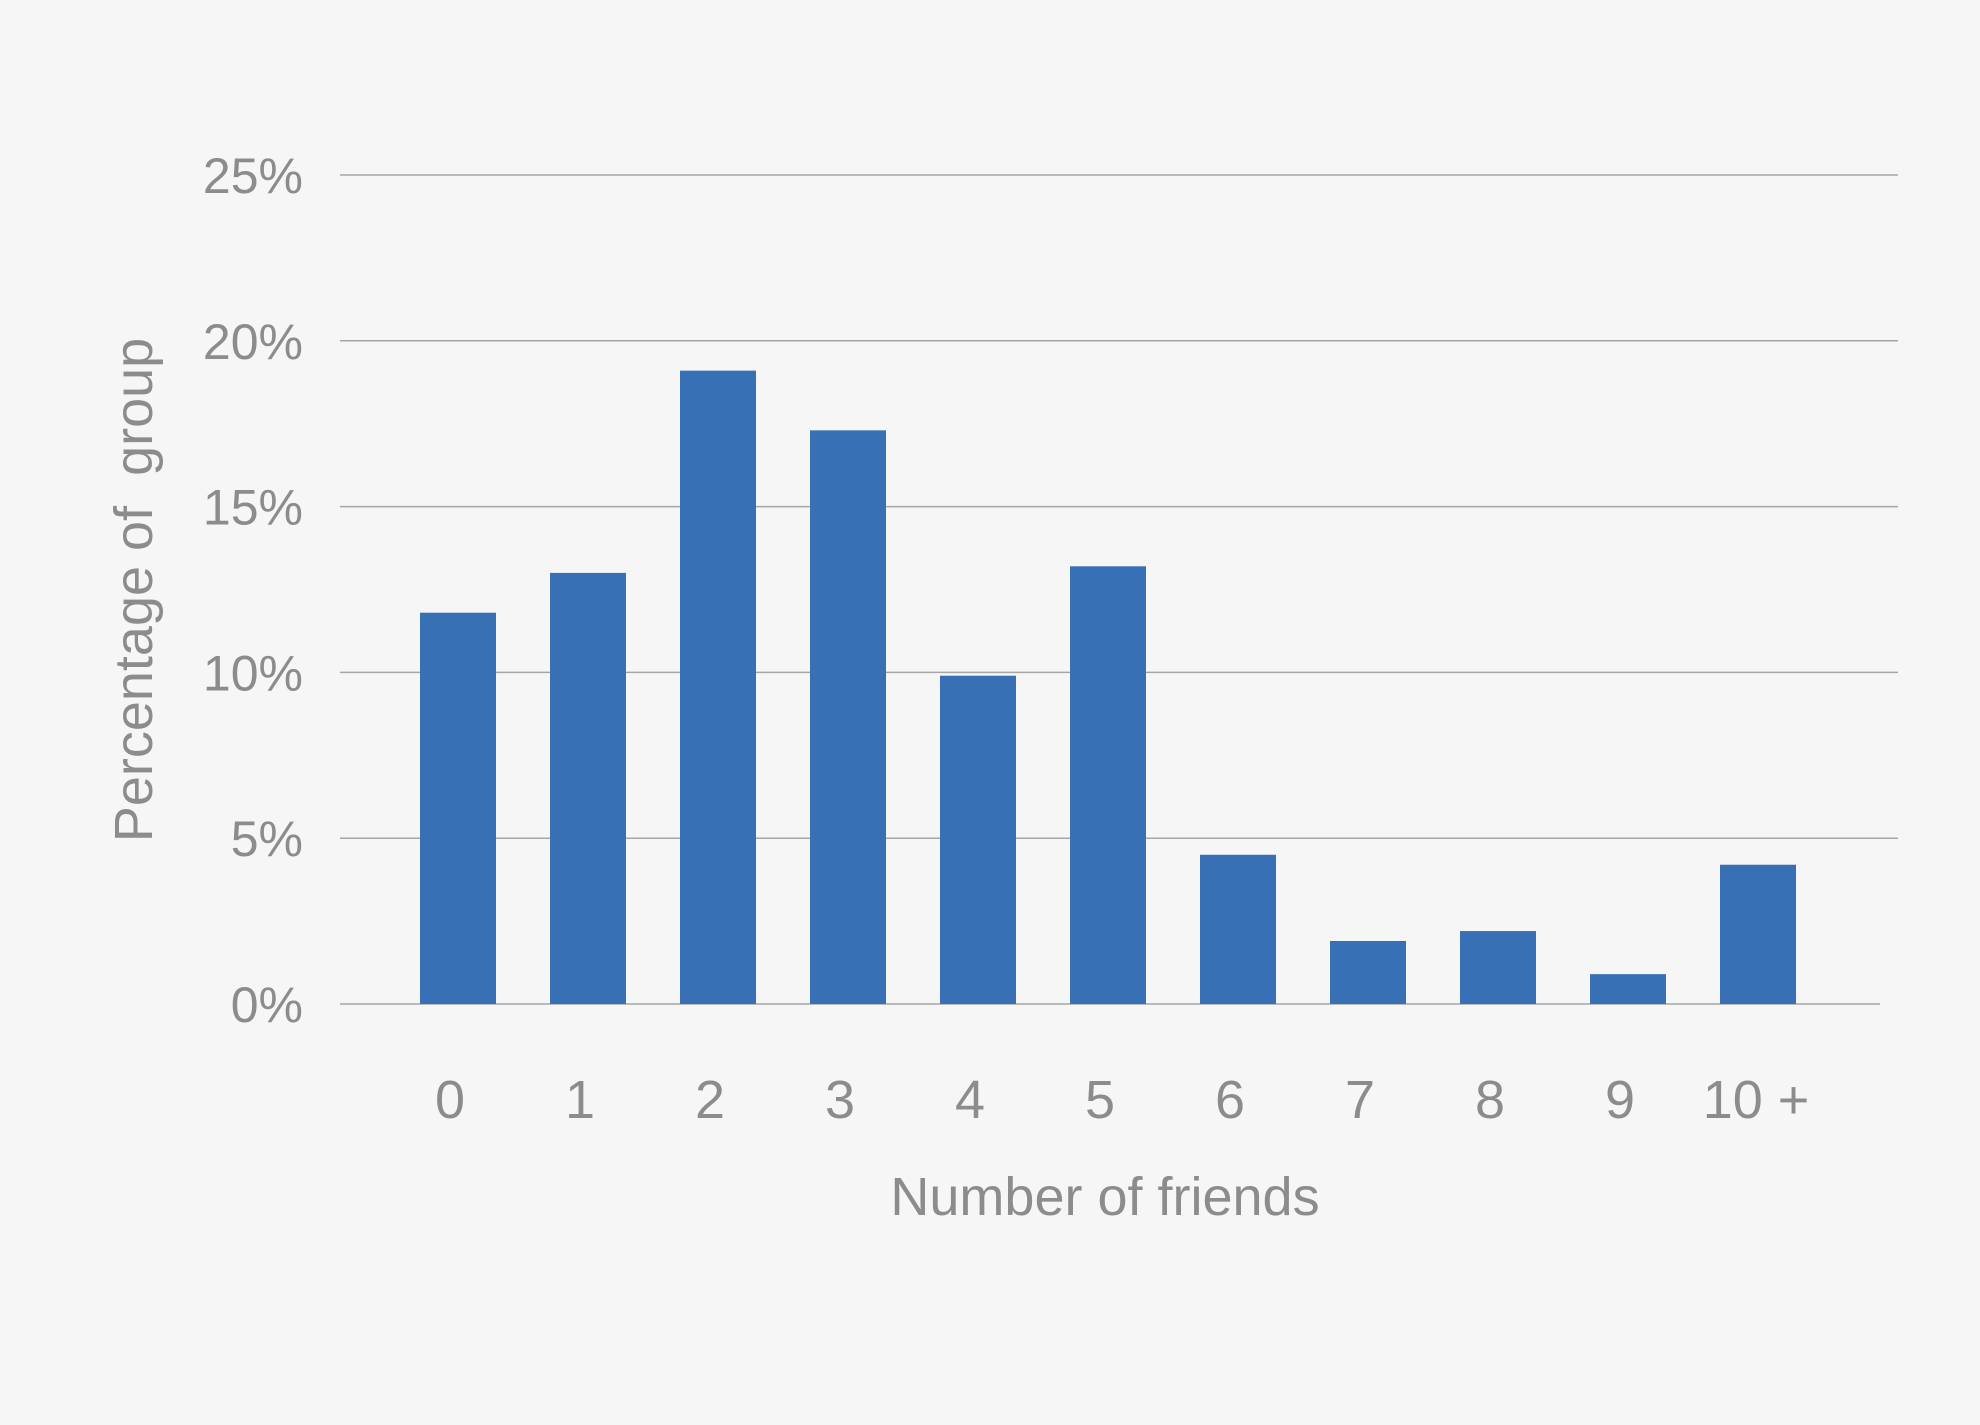 Image resolution: width=1980 pixels, height=1425 pixels. What do you see at coordinates (1756, 1100) in the screenshot?
I see `x-tick-label: 10 +` at bounding box center [1756, 1100].